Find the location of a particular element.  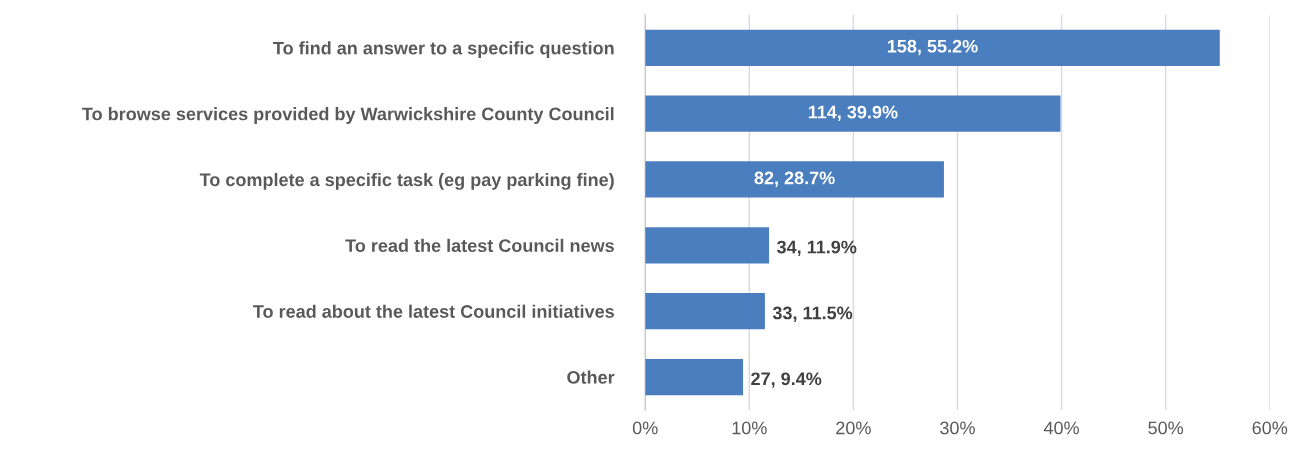

x-tick-label: 60% is located at coordinates (1270, 428).